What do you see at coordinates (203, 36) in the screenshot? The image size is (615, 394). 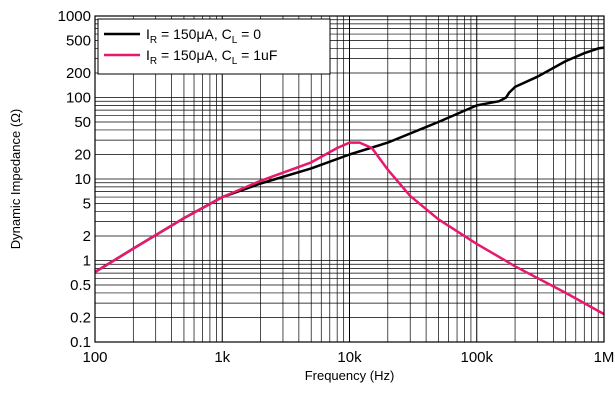 I see `legend-label-1: IR = 150μA, CL = 0` at bounding box center [203, 36].